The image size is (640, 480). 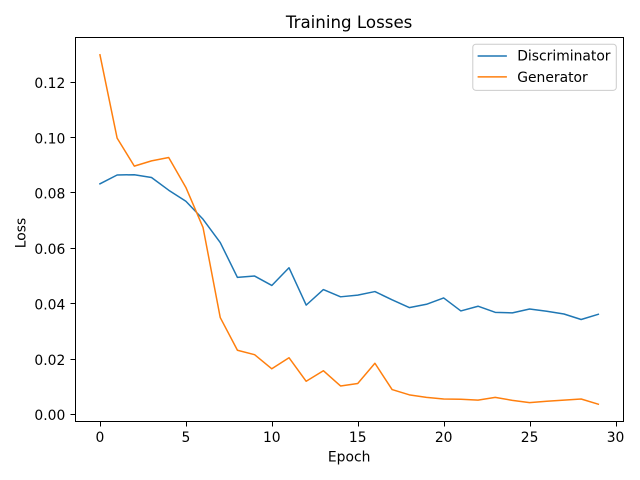 What do you see at coordinates (49, 416) in the screenshot?
I see `y-tick-label: 0.00` at bounding box center [49, 416].